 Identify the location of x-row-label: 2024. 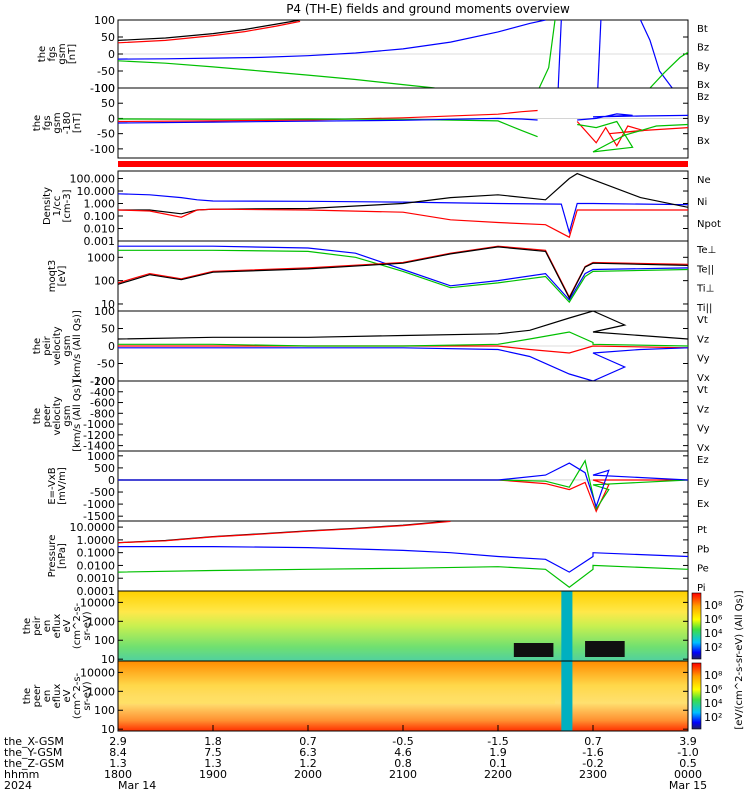
(18, 785).